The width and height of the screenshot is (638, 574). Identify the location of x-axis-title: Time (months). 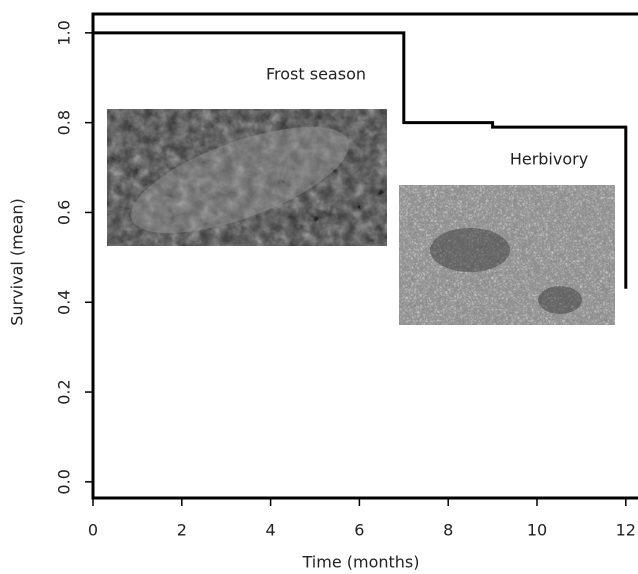
(361, 562).